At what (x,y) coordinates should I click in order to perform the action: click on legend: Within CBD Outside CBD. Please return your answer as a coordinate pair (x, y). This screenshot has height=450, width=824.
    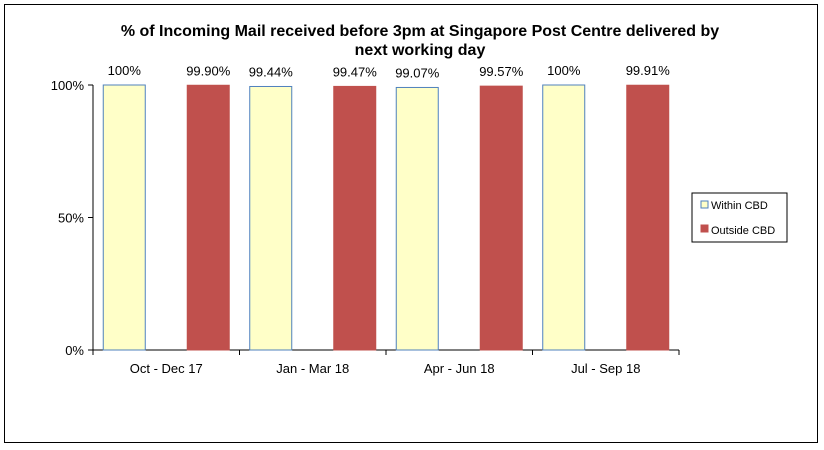
    Looking at the image, I should click on (739, 217).